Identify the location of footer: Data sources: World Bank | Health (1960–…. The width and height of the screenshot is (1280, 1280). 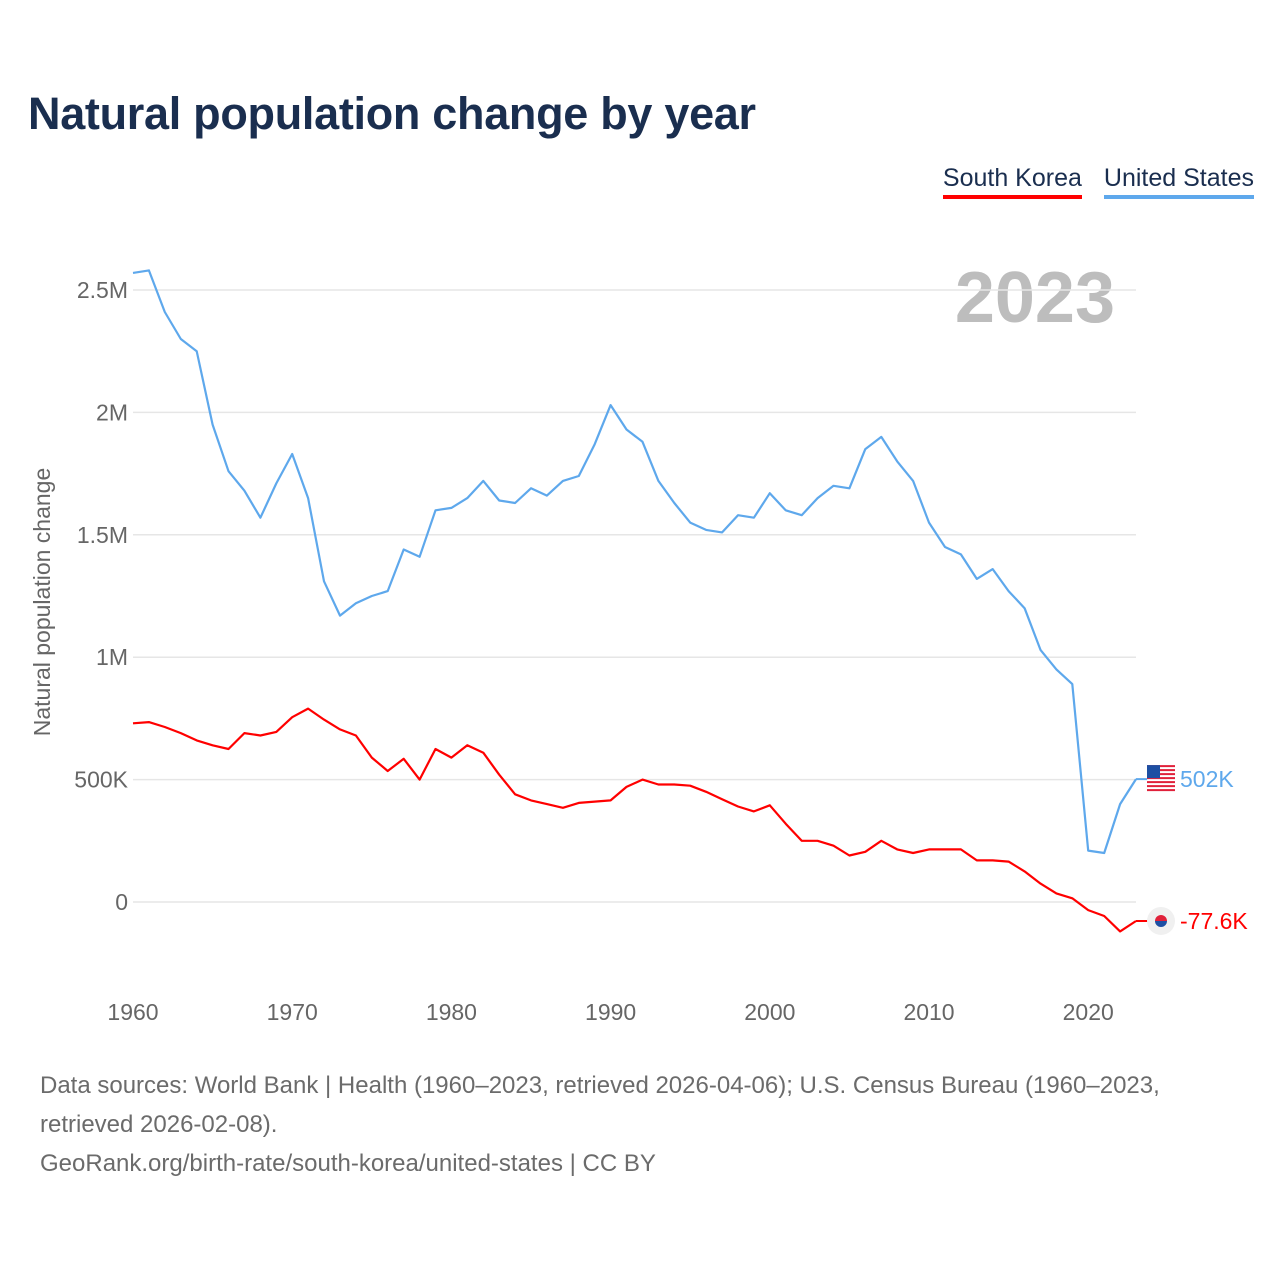
(645, 1124).